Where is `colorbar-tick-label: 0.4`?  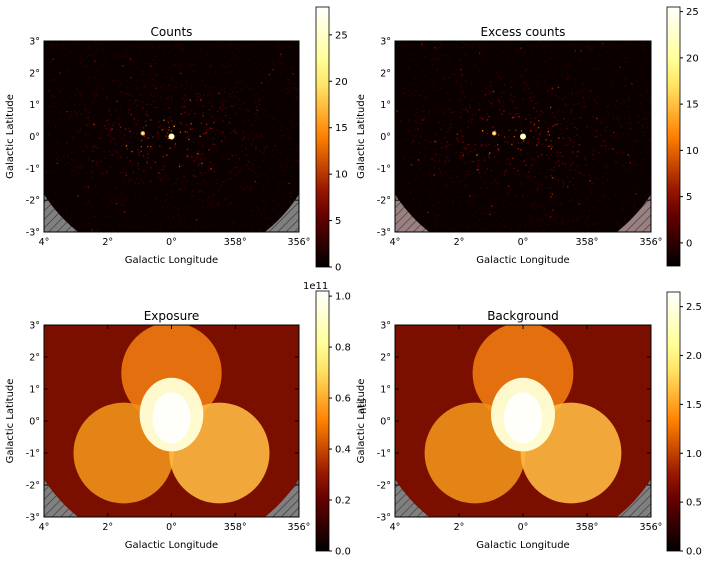
colorbar-tick-label: 0.4 is located at coordinates (343, 450).